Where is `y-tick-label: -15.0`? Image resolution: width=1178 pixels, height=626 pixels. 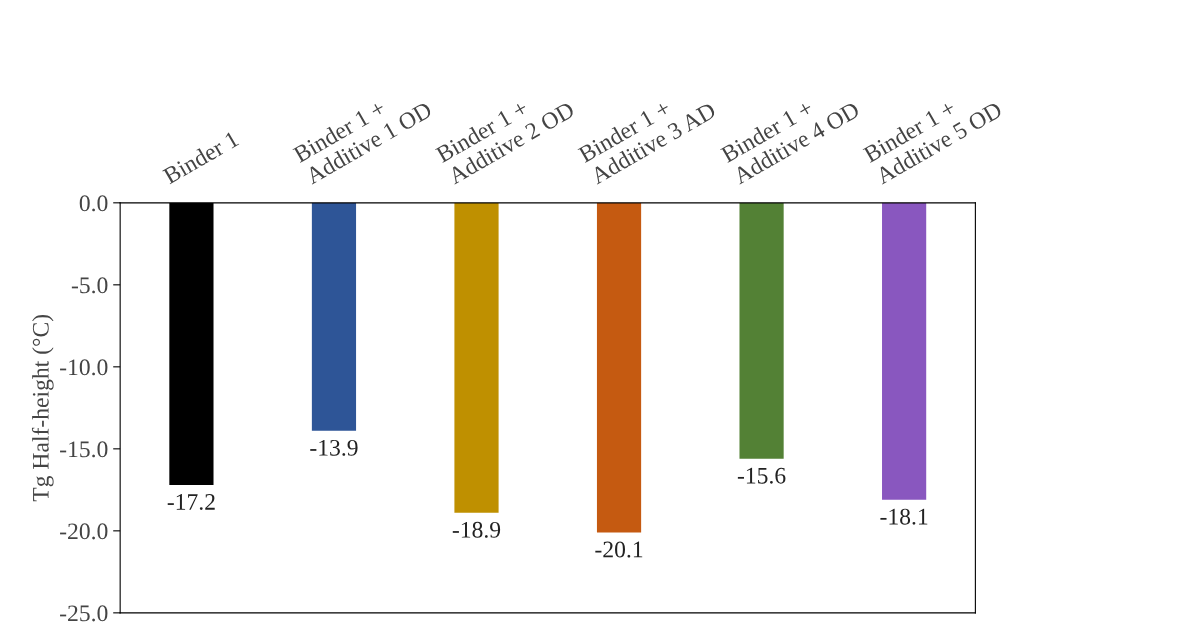 y-tick-label: -15.0 is located at coordinates (84, 449).